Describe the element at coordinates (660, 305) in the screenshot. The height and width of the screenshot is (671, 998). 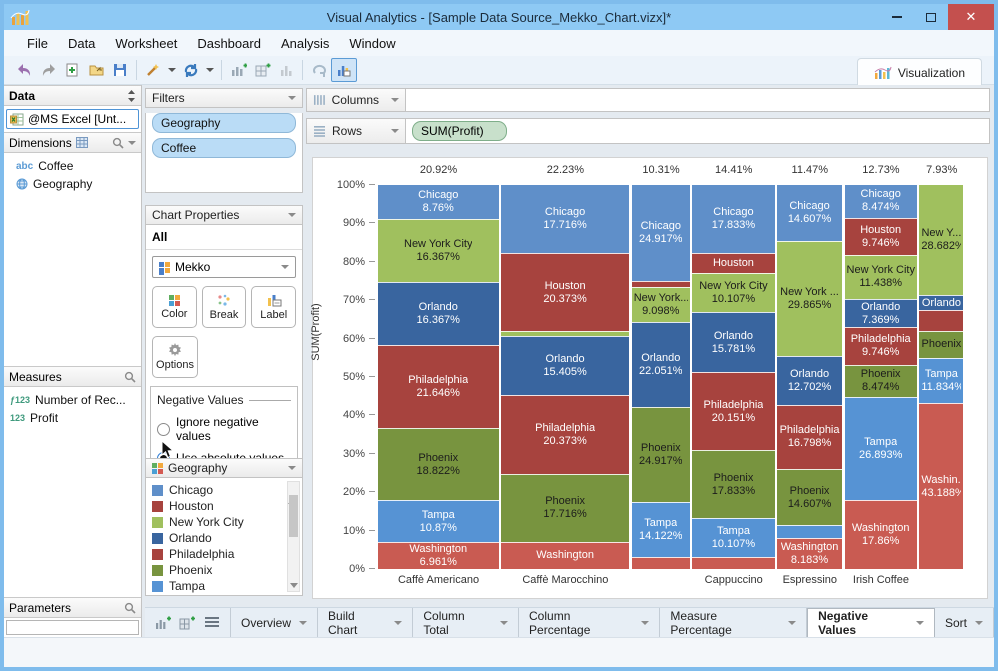
I see `mekko-segment-new-york-city: New York... 9.098%` at that location.